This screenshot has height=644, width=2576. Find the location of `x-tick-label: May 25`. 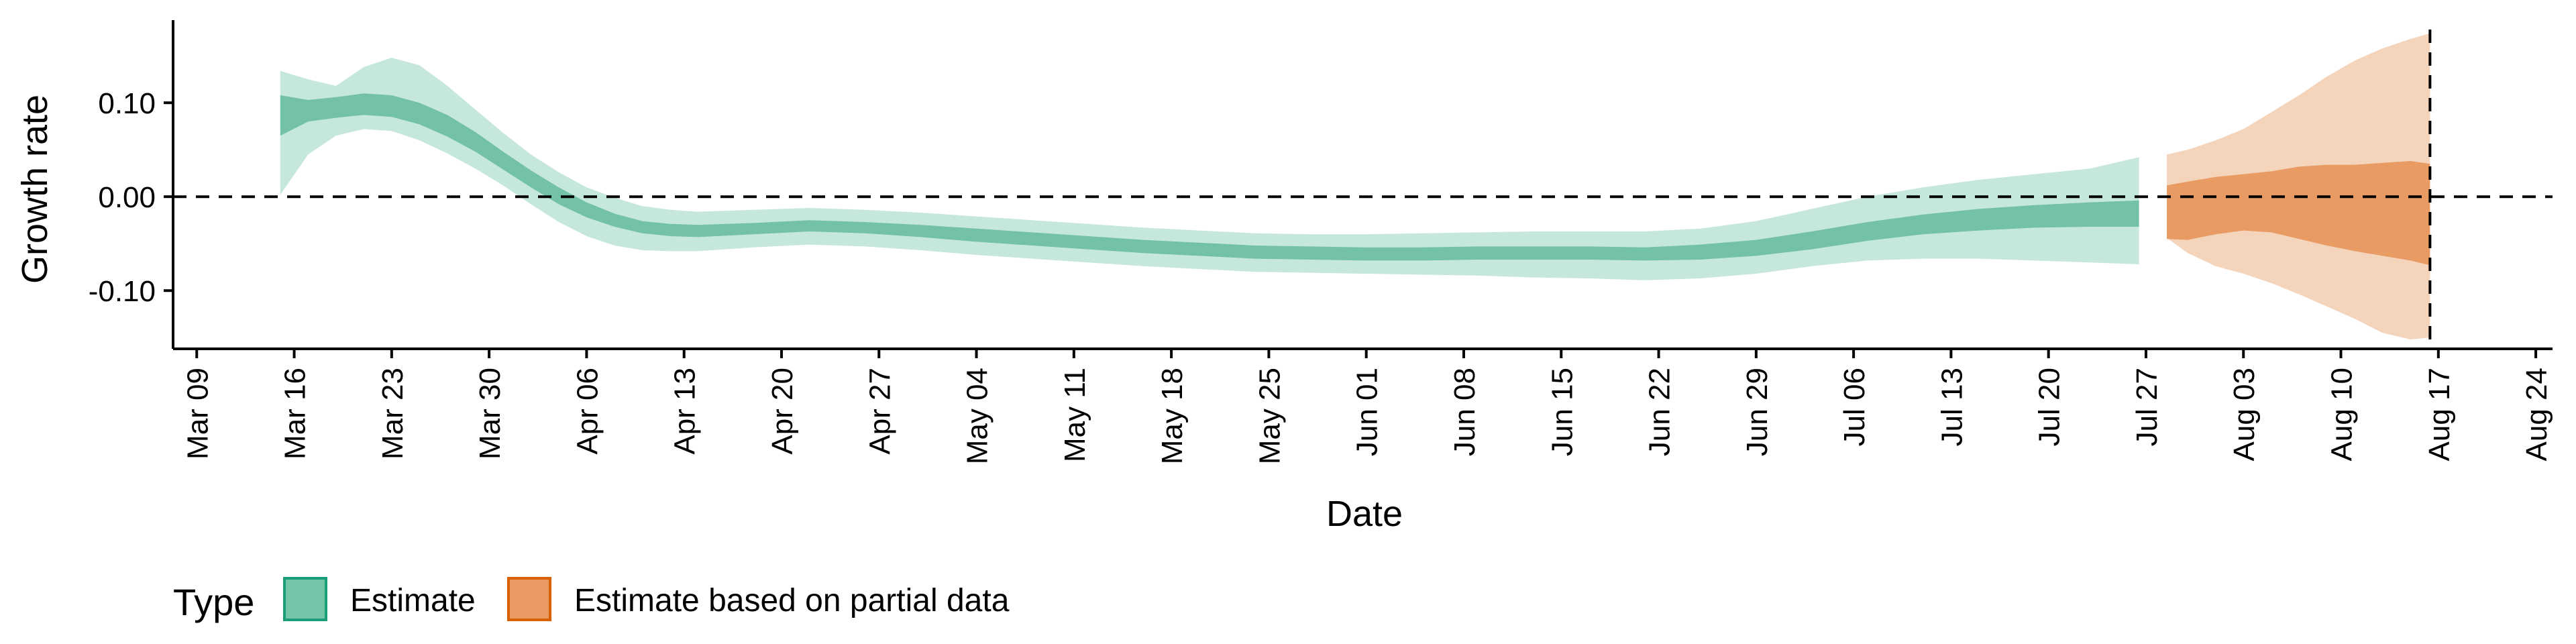

x-tick-label: May 25 is located at coordinates (1269, 416).